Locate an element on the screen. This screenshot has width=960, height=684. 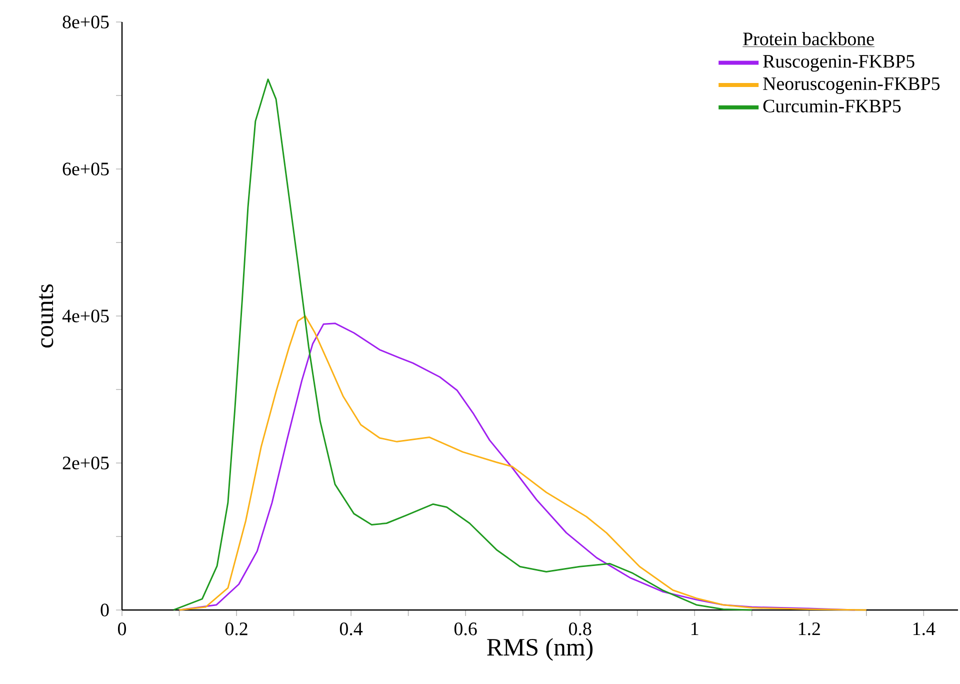
x-tick-label: 1.2 is located at coordinates (809, 629).